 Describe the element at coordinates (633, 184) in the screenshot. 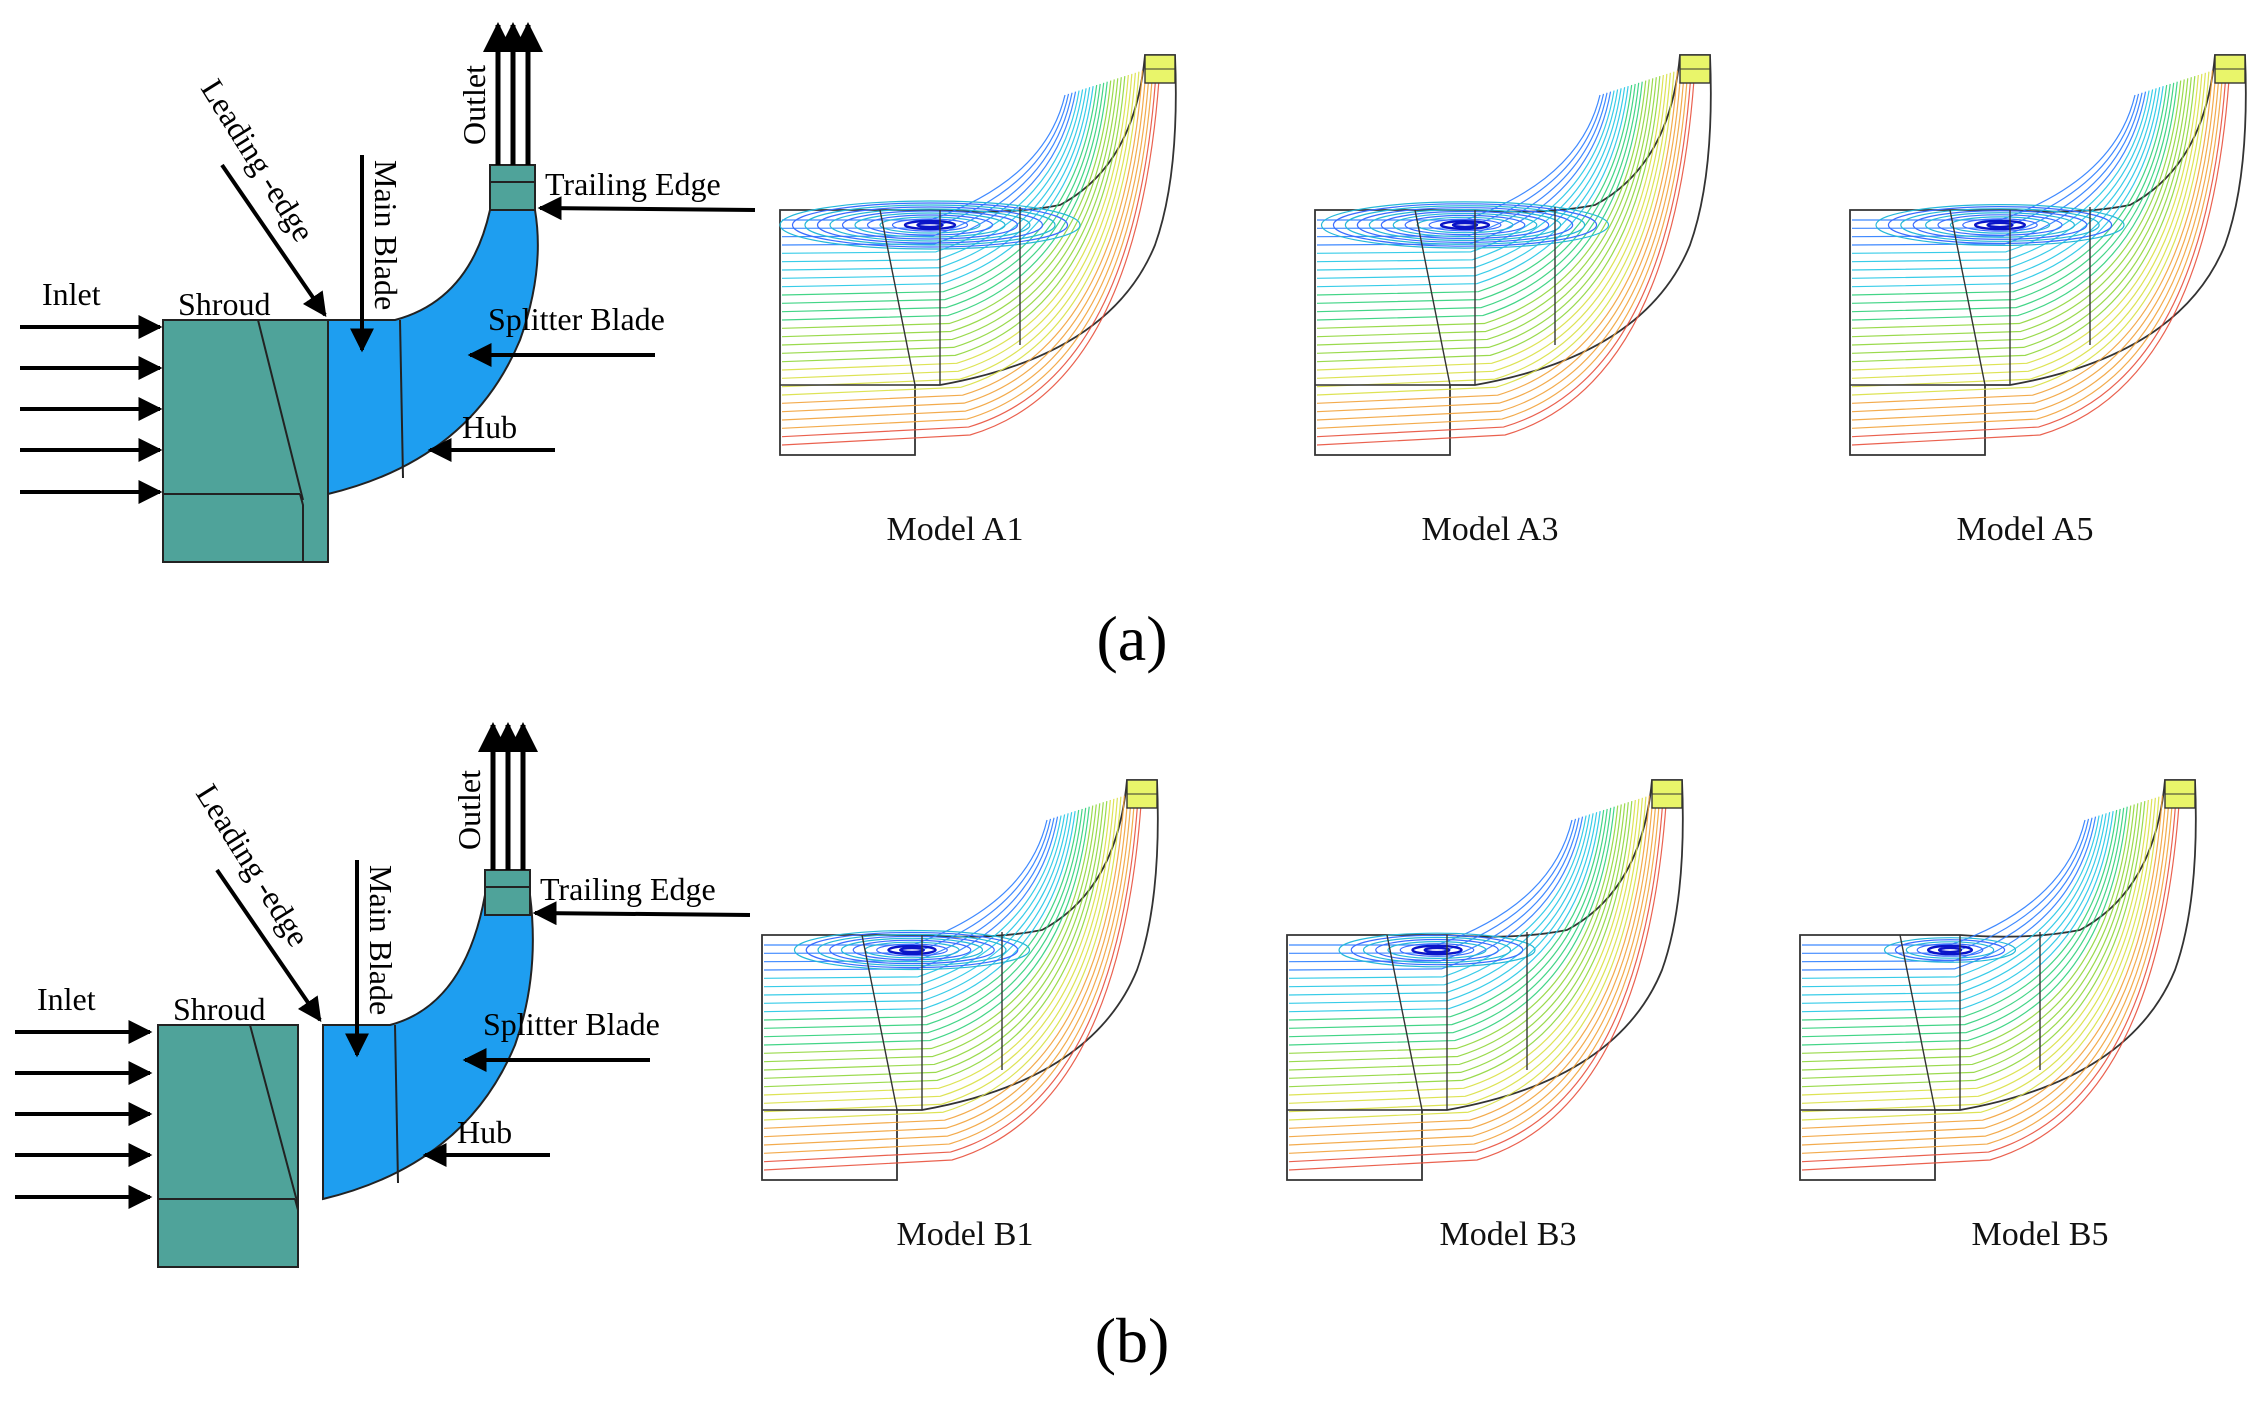

I see `trailing-edge-label: Trailing Edge` at that location.